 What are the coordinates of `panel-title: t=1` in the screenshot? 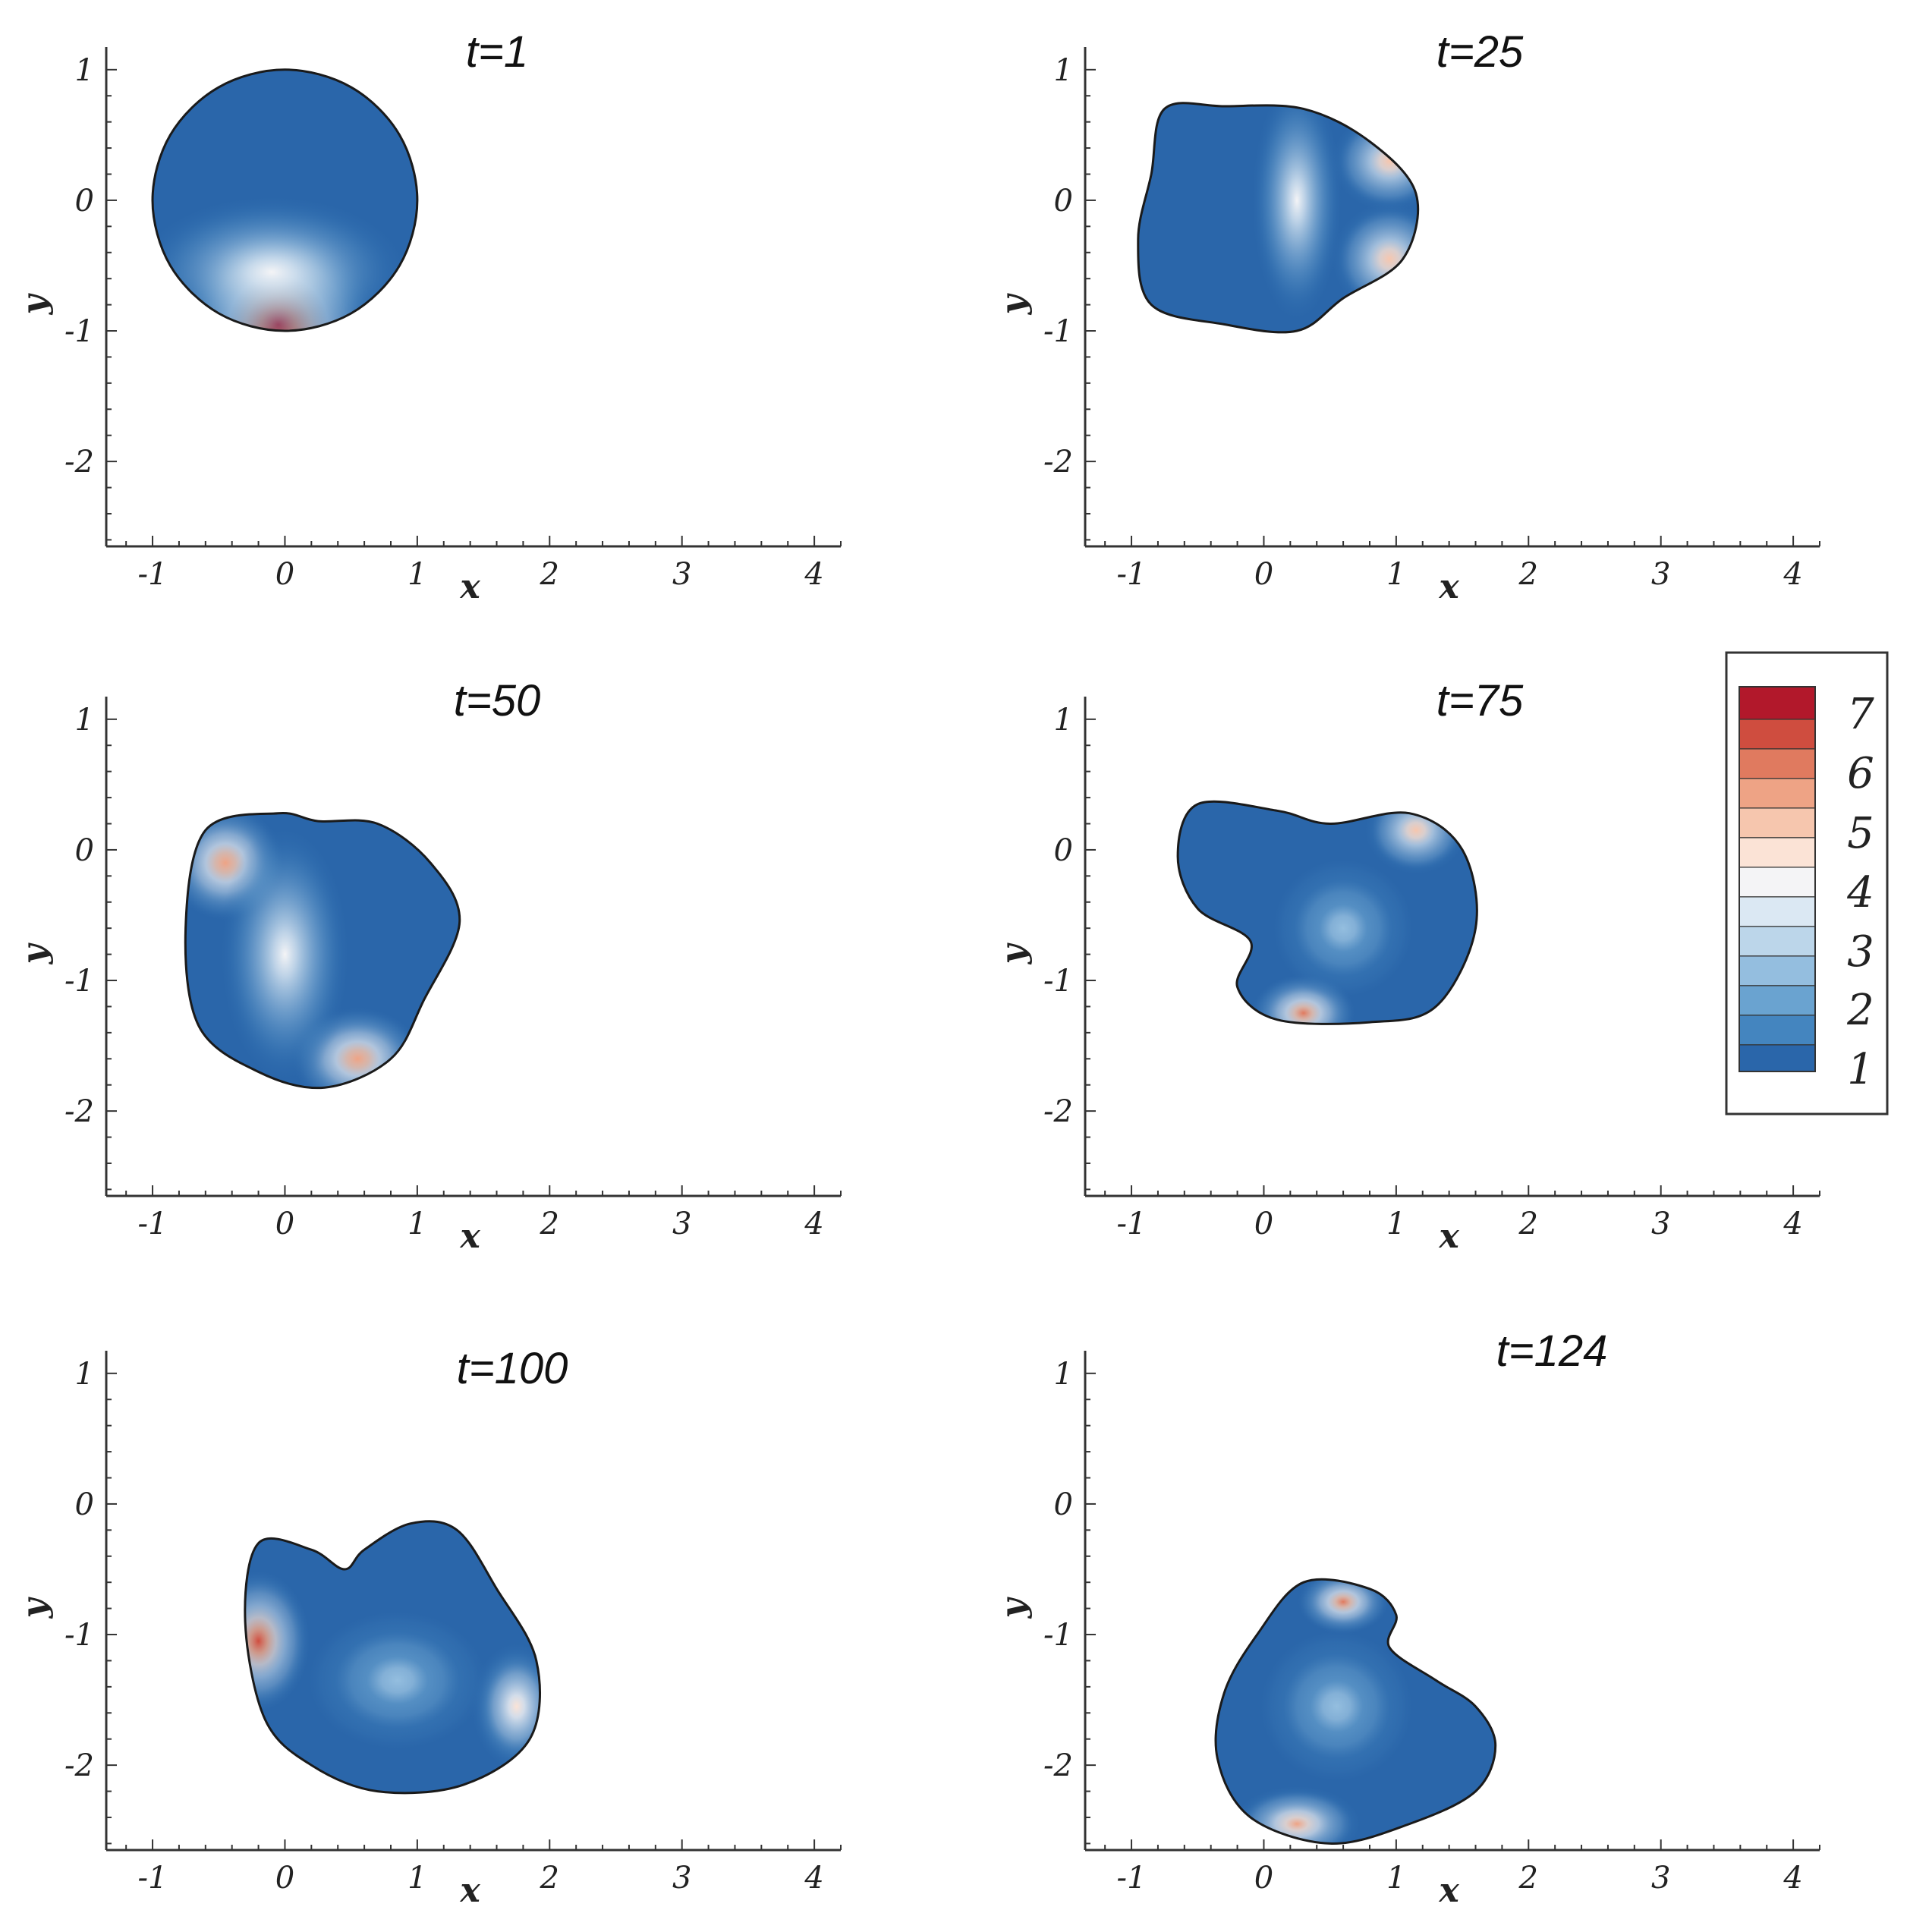 It's located at (497, 52).